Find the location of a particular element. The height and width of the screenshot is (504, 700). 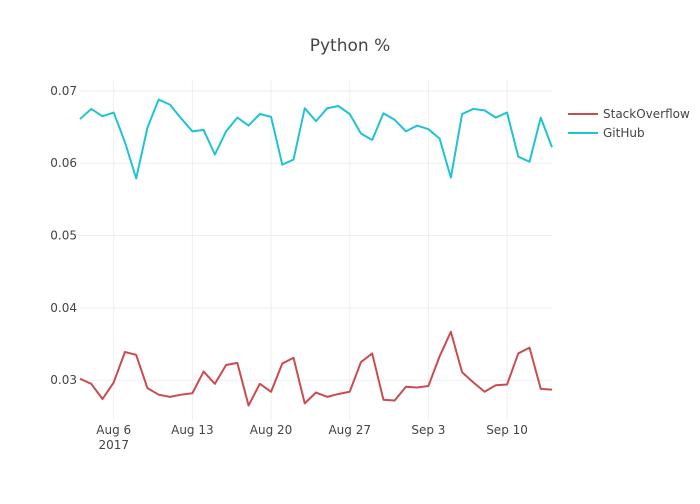

x-tick-label: Aug 20 is located at coordinates (271, 430).